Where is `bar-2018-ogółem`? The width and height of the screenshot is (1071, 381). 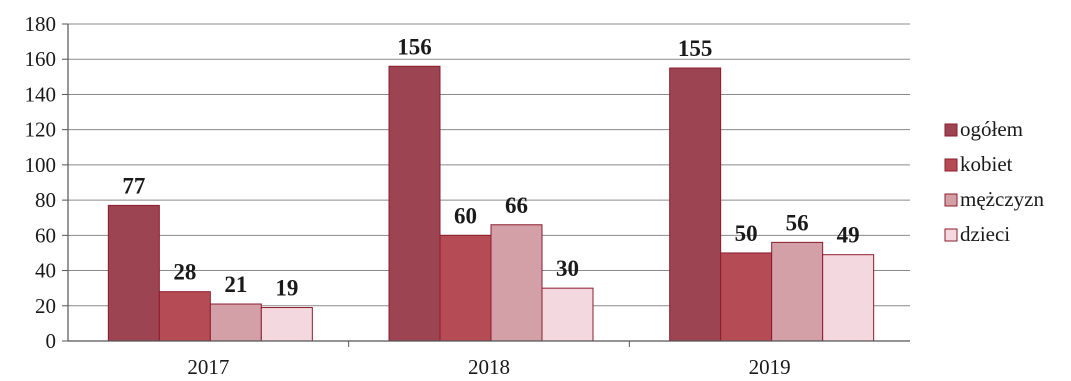 bar-2018-ogółem is located at coordinates (414, 203).